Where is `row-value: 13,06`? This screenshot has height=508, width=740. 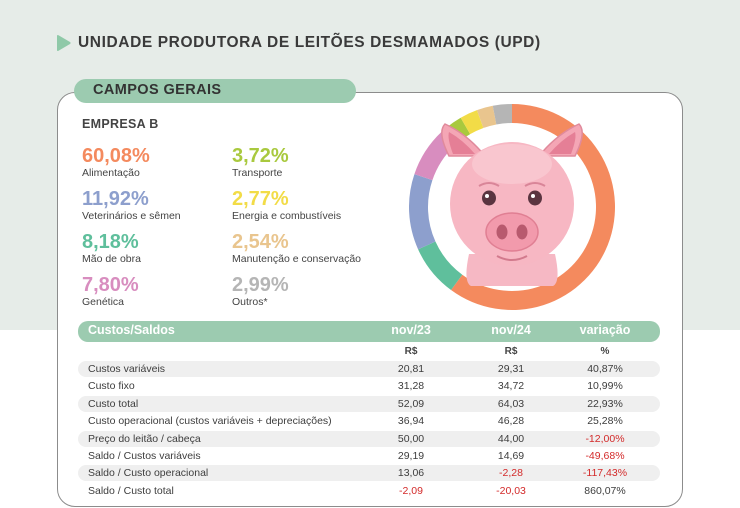 row-value: 13,06 is located at coordinates (411, 473).